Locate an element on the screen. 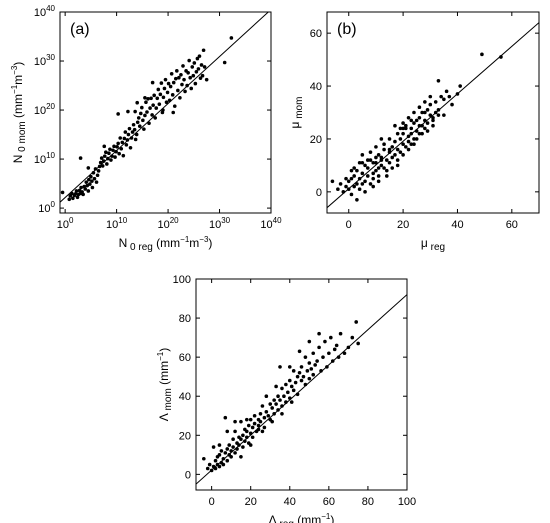  y-axis-title: μ mom is located at coordinates (296, 113).